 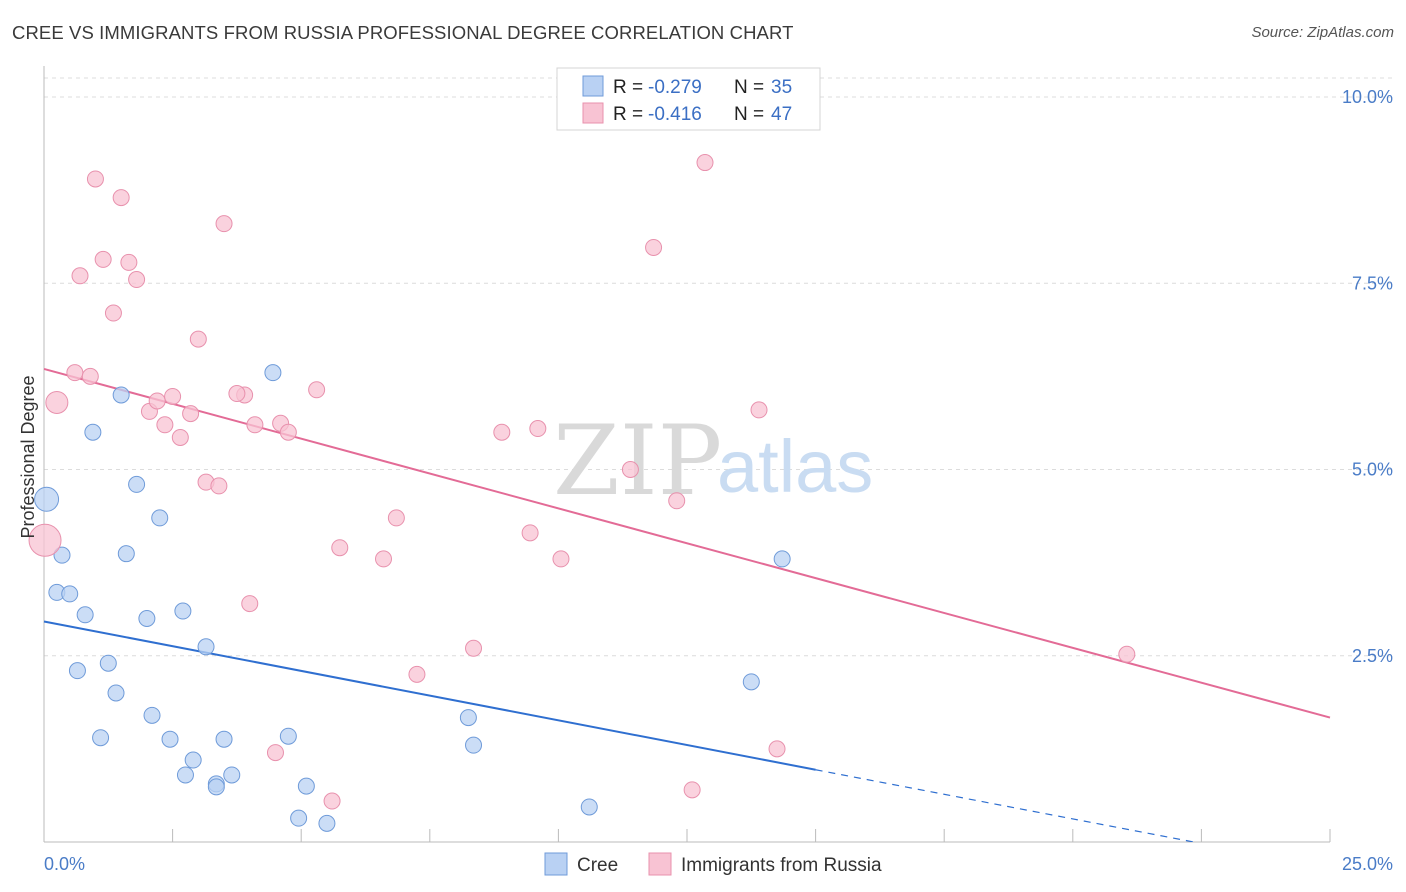 What do you see at coordinates (675, 87) in the screenshot?
I see `stats-r-value-cree: -0.279` at bounding box center [675, 87].